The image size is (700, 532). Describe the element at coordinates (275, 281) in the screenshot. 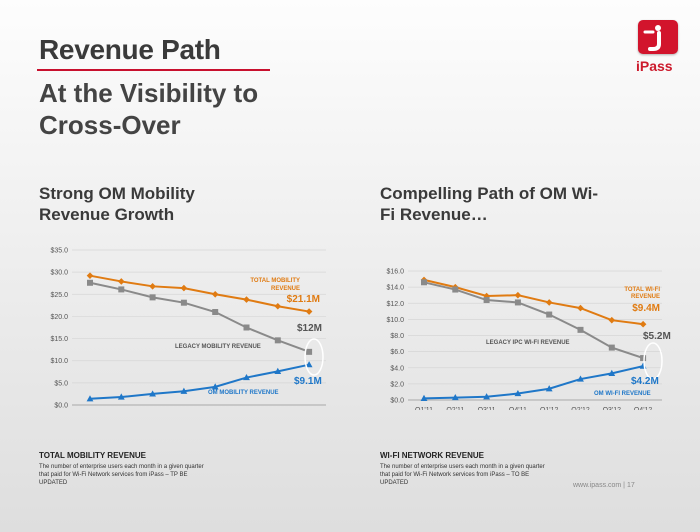

I see `total-series-label: TOTAL MOBILITY` at that location.